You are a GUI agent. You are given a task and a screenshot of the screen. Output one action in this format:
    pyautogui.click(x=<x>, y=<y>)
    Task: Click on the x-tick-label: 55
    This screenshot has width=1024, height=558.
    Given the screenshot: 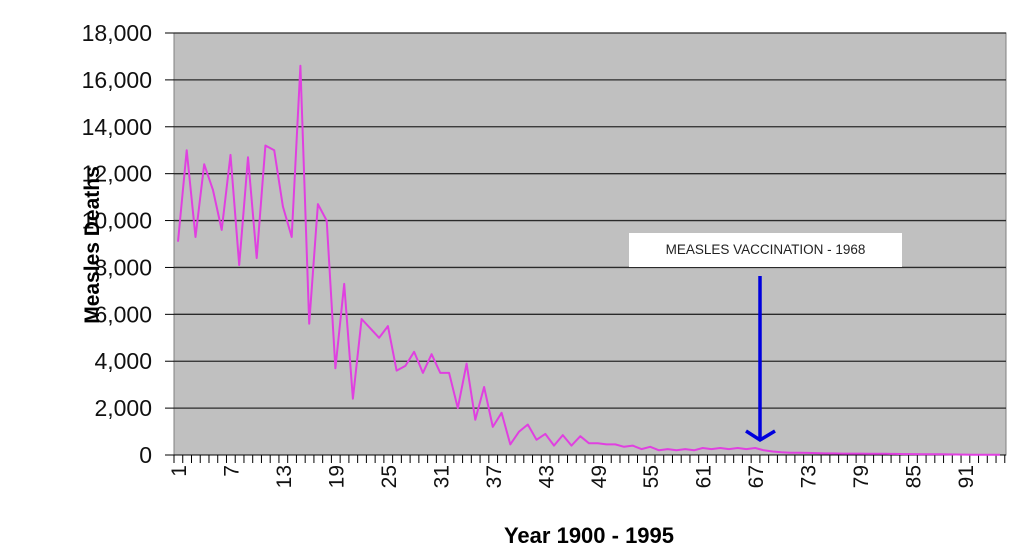 What is the action you would take?
    pyautogui.click(x=651, y=476)
    